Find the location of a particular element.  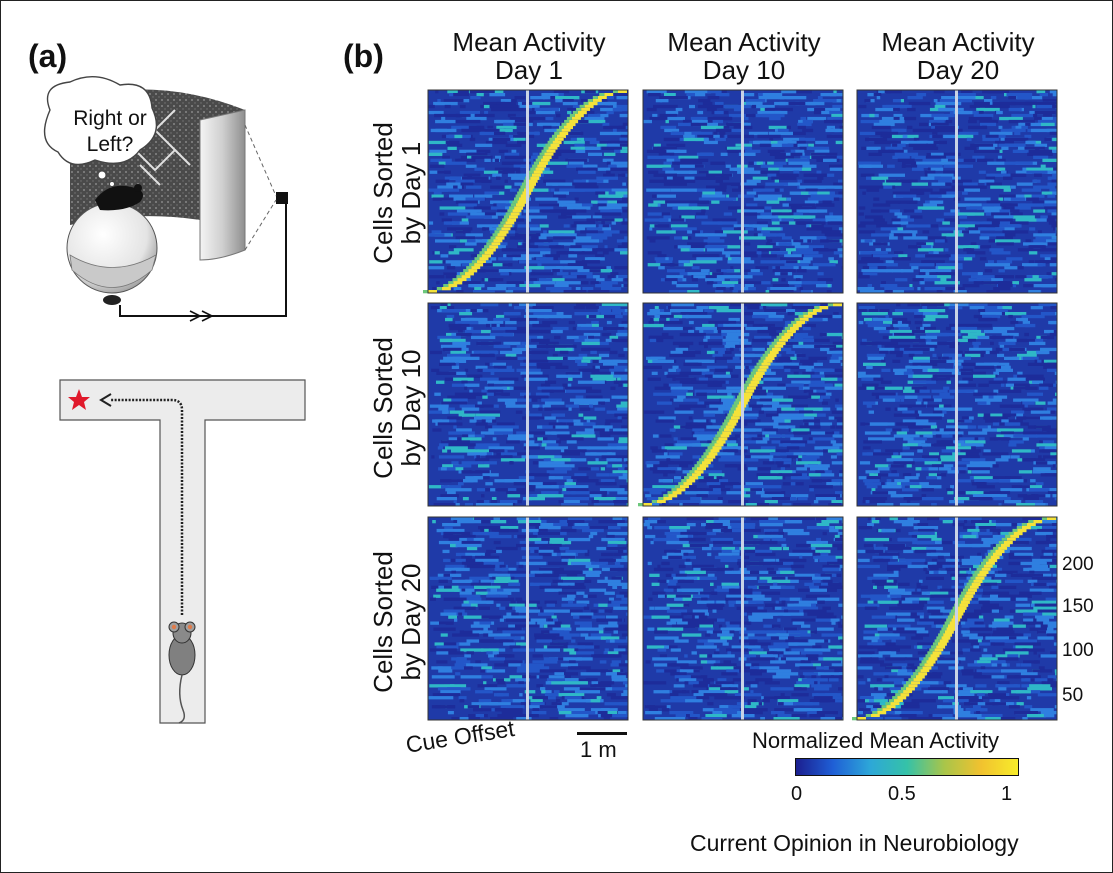

panel-a-label: (a) is located at coordinates (48, 56).